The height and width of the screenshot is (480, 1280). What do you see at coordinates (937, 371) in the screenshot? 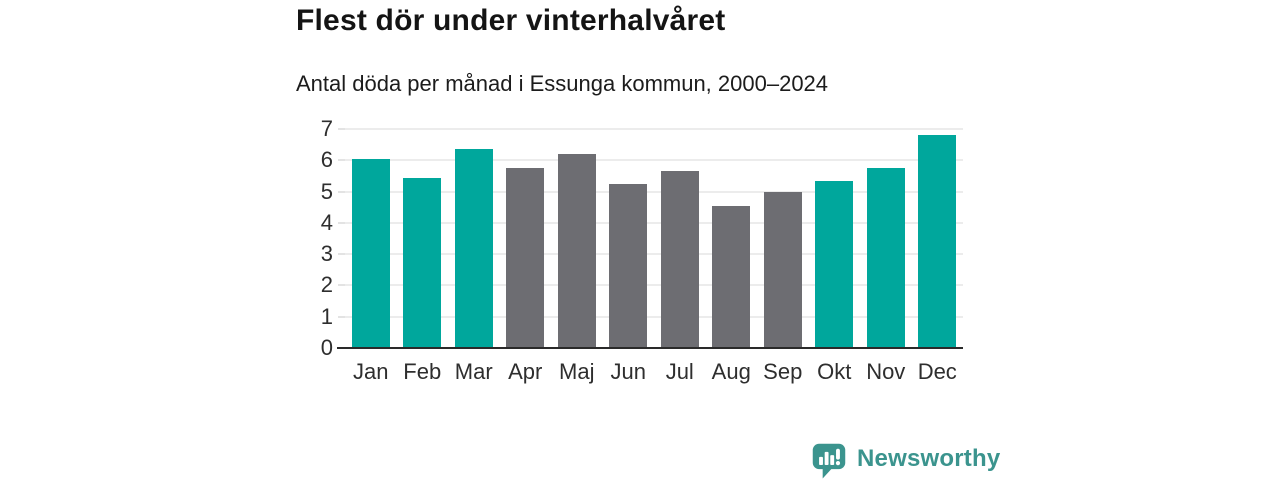
I see `x-axis-tick-label: Dec` at bounding box center [937, 371].